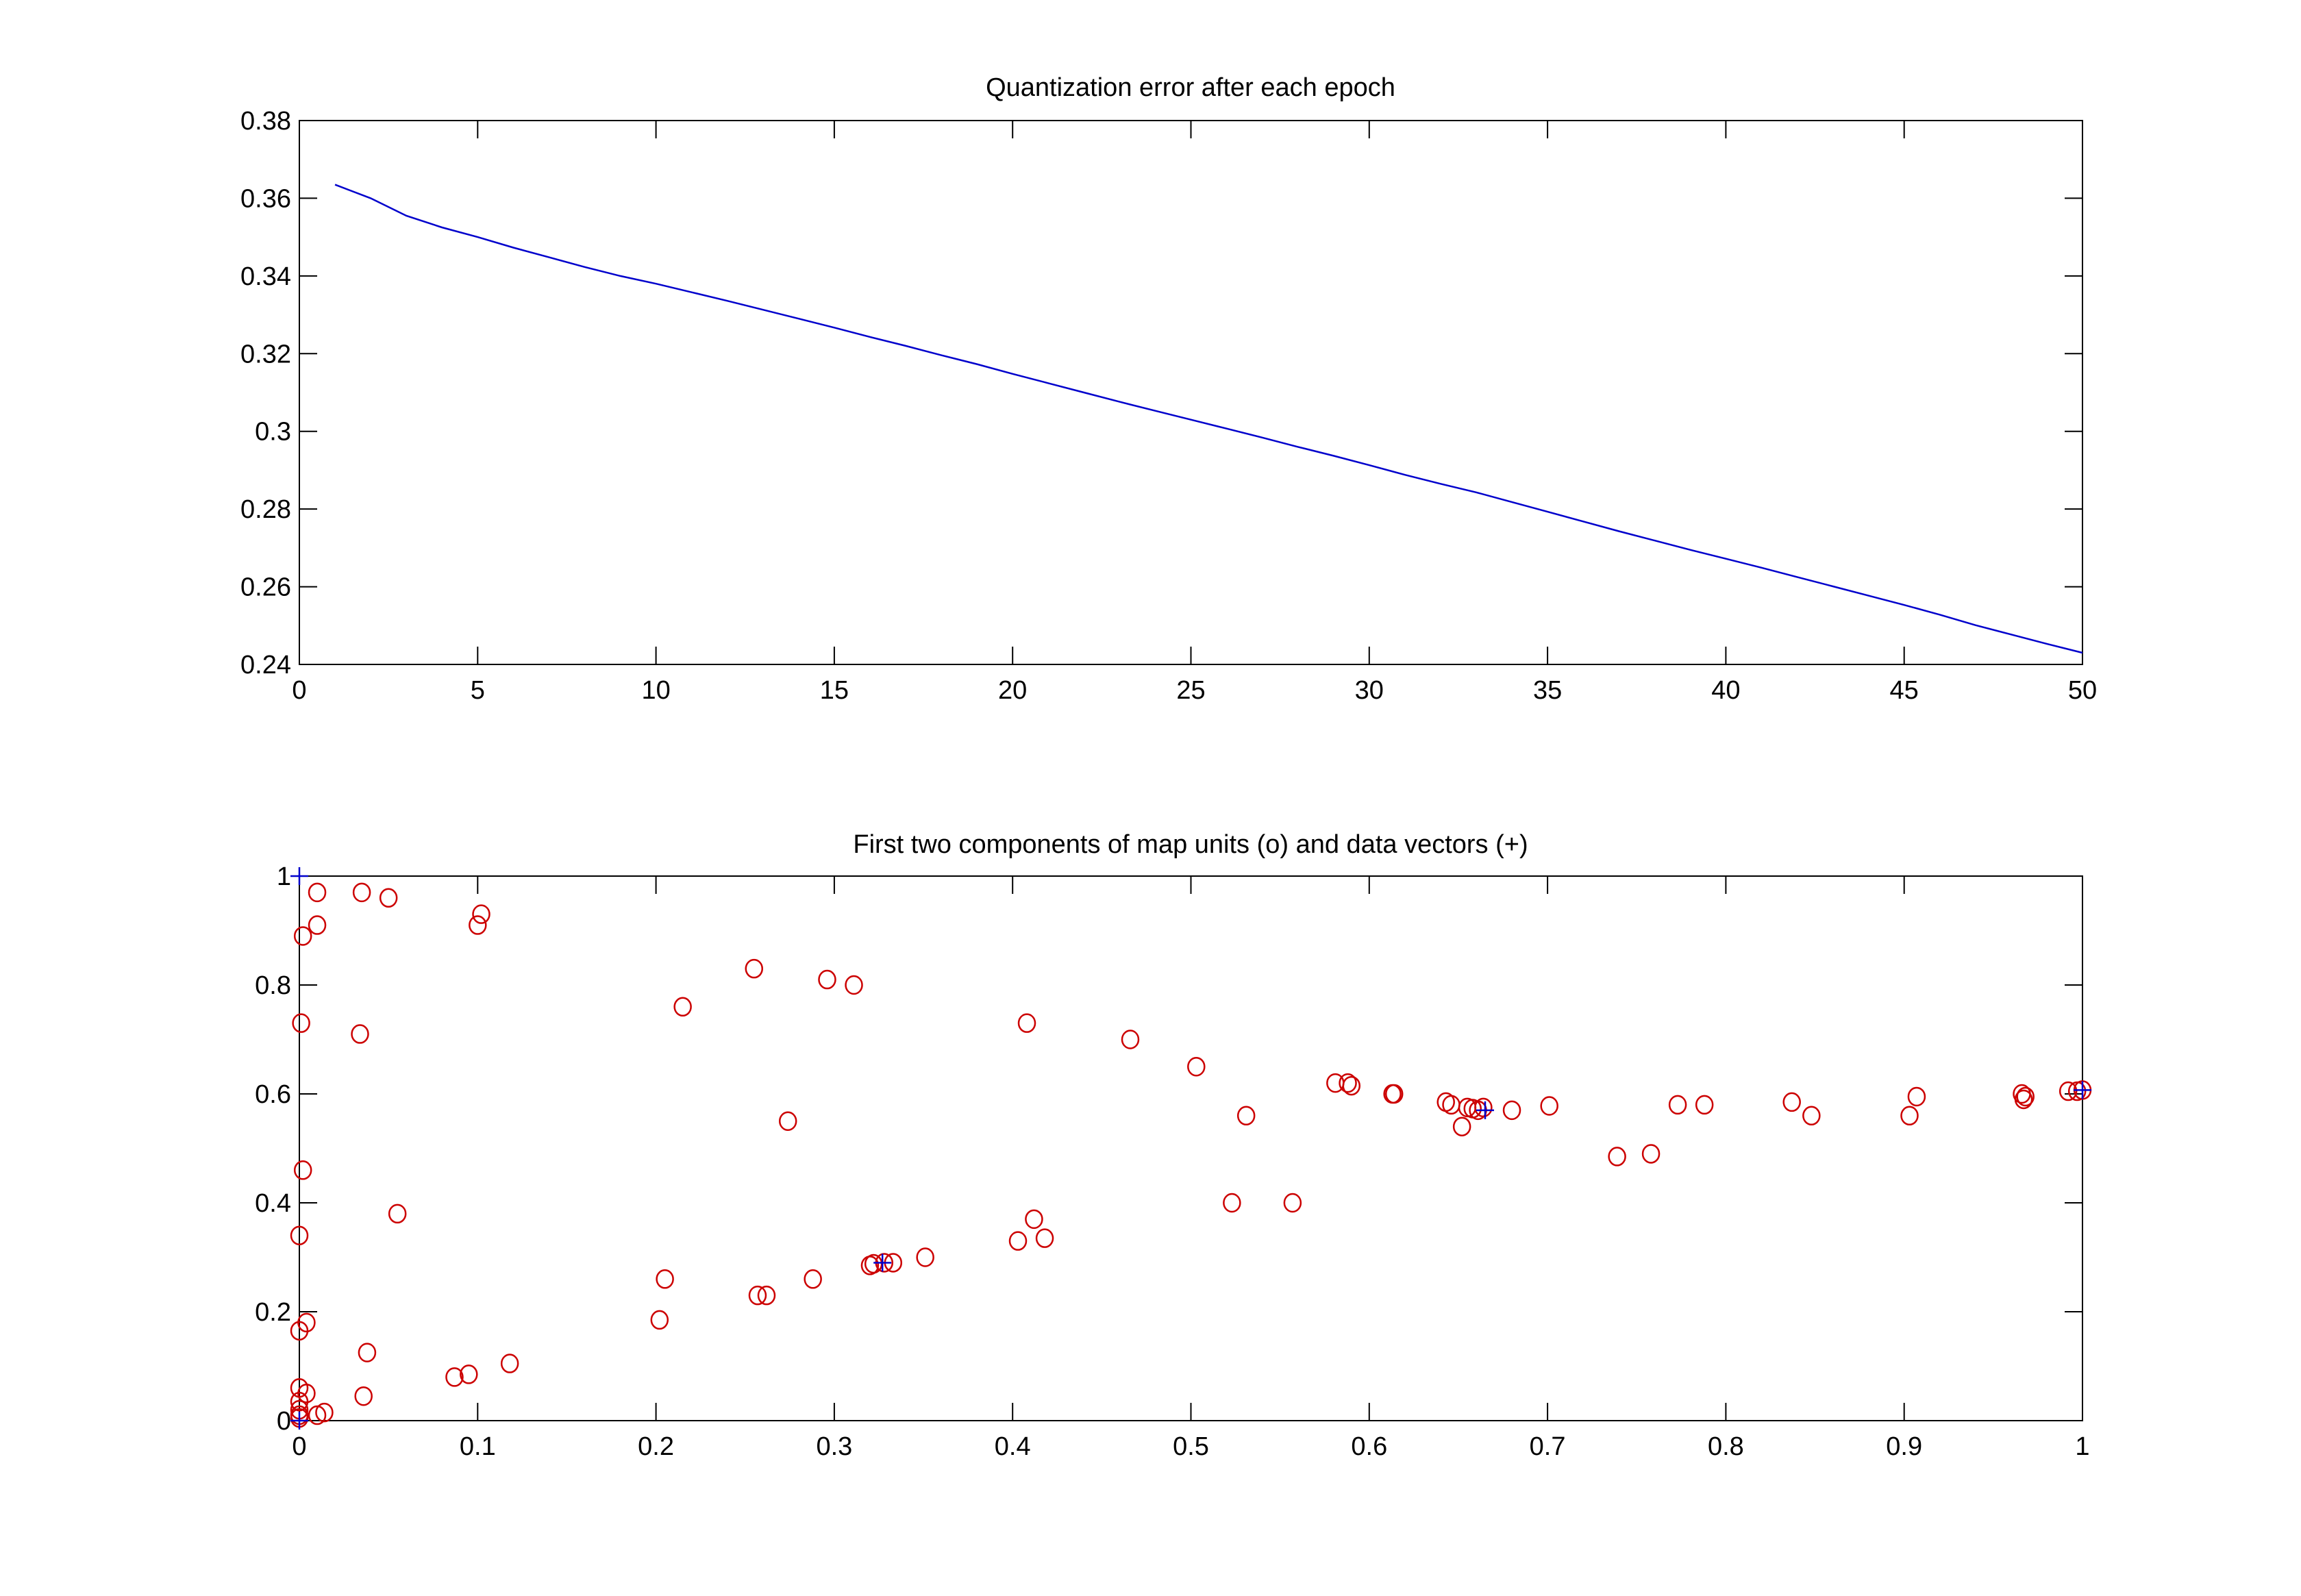 The image size is (2301, 1596). Describe the element at coordinates (265, 587) in the screenshot. I see `y-tick-label: 0.26` at that location.